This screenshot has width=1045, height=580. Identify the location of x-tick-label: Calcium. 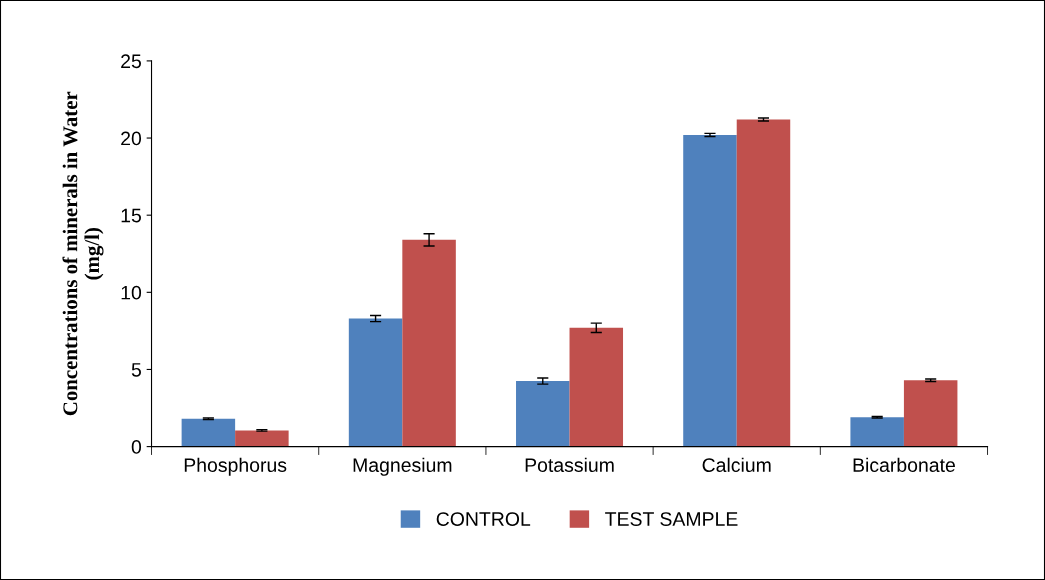
(736, 464).